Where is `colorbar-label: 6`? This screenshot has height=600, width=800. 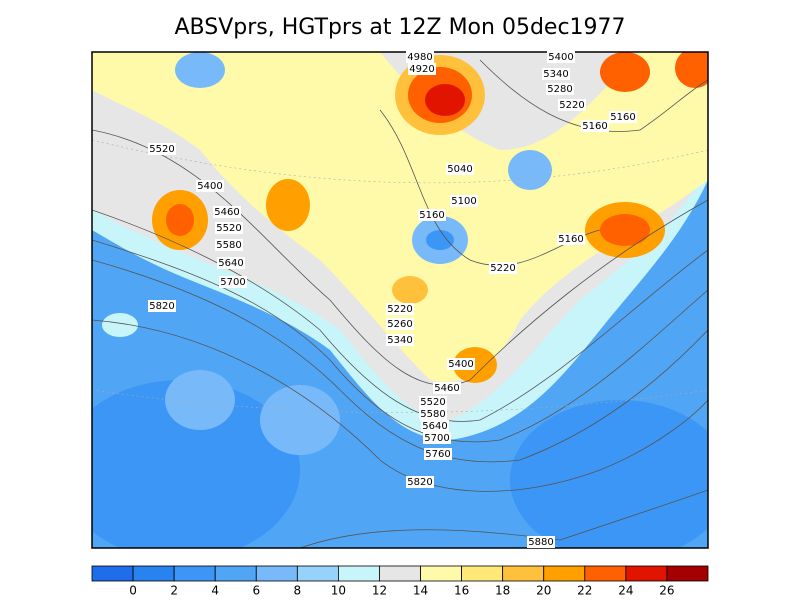
colorbar-label: 6 is located at coordinates (256, 591).